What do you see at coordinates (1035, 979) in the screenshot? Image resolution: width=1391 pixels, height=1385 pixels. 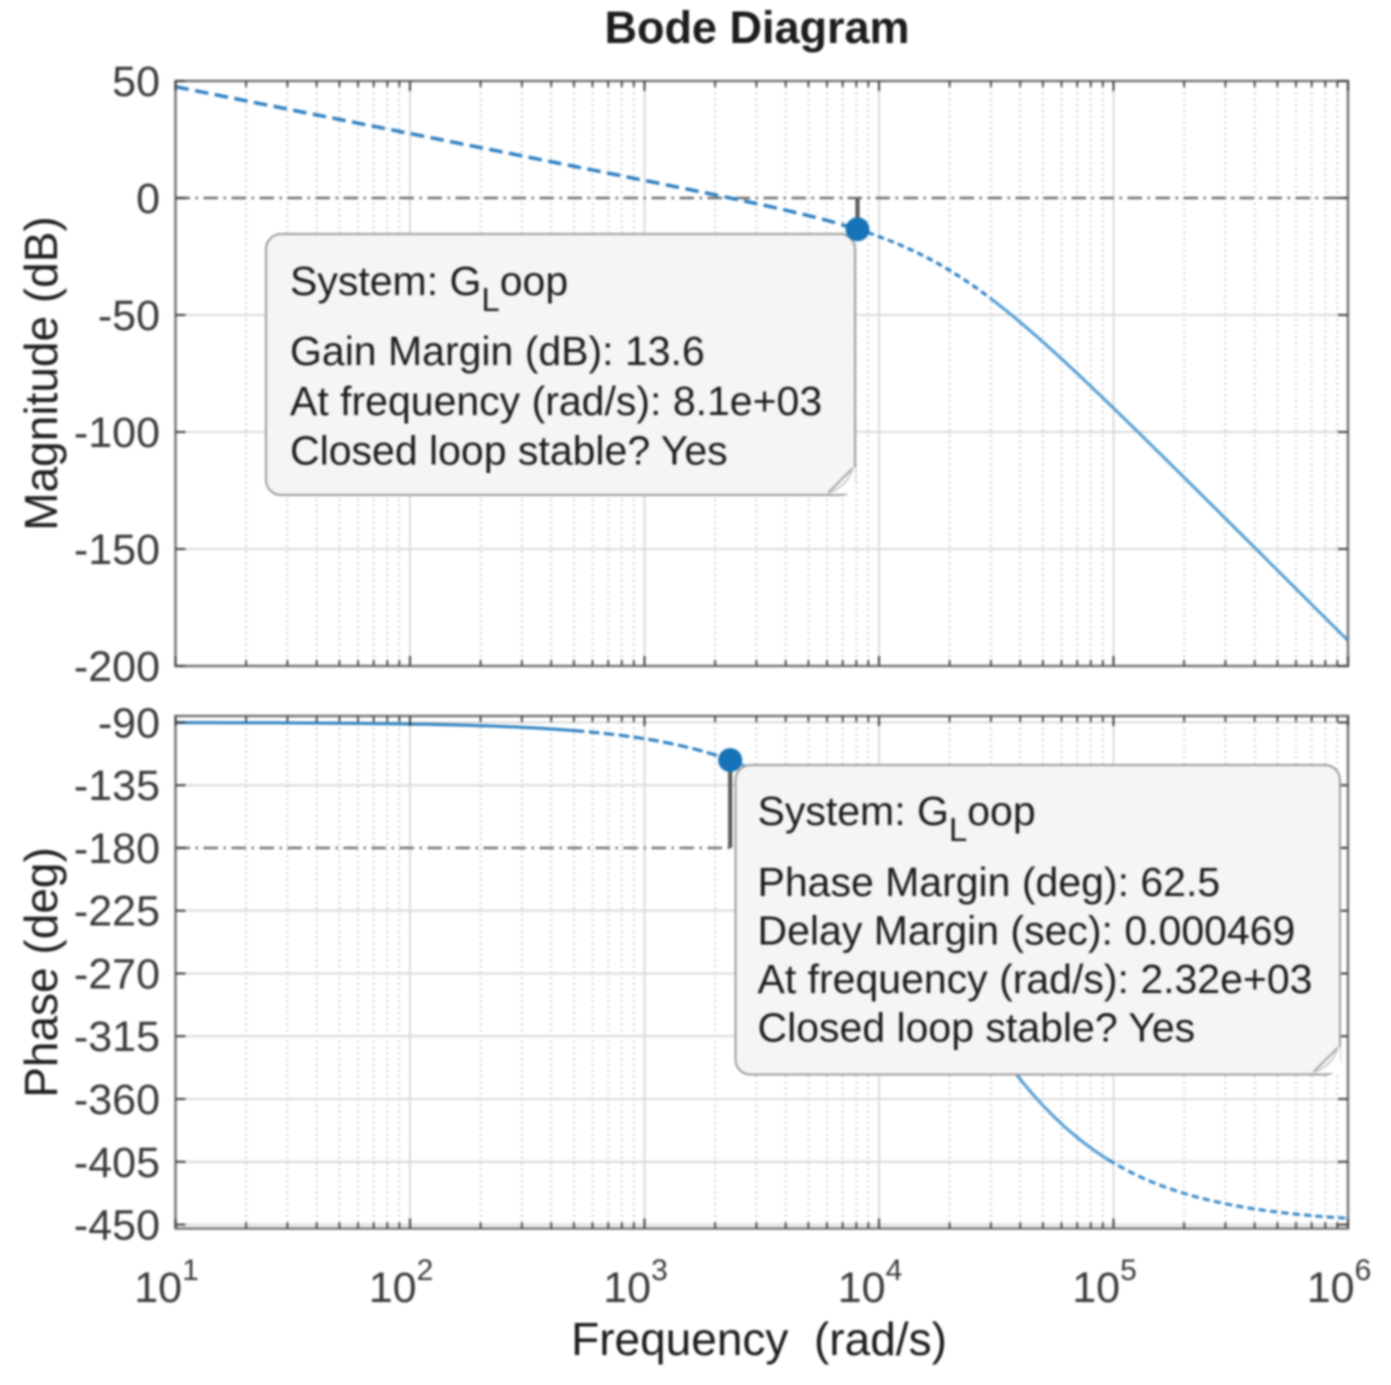 I see `svg-text: At frequency (rad/s): 2.32e+03` at bounding box center [1035, 979].